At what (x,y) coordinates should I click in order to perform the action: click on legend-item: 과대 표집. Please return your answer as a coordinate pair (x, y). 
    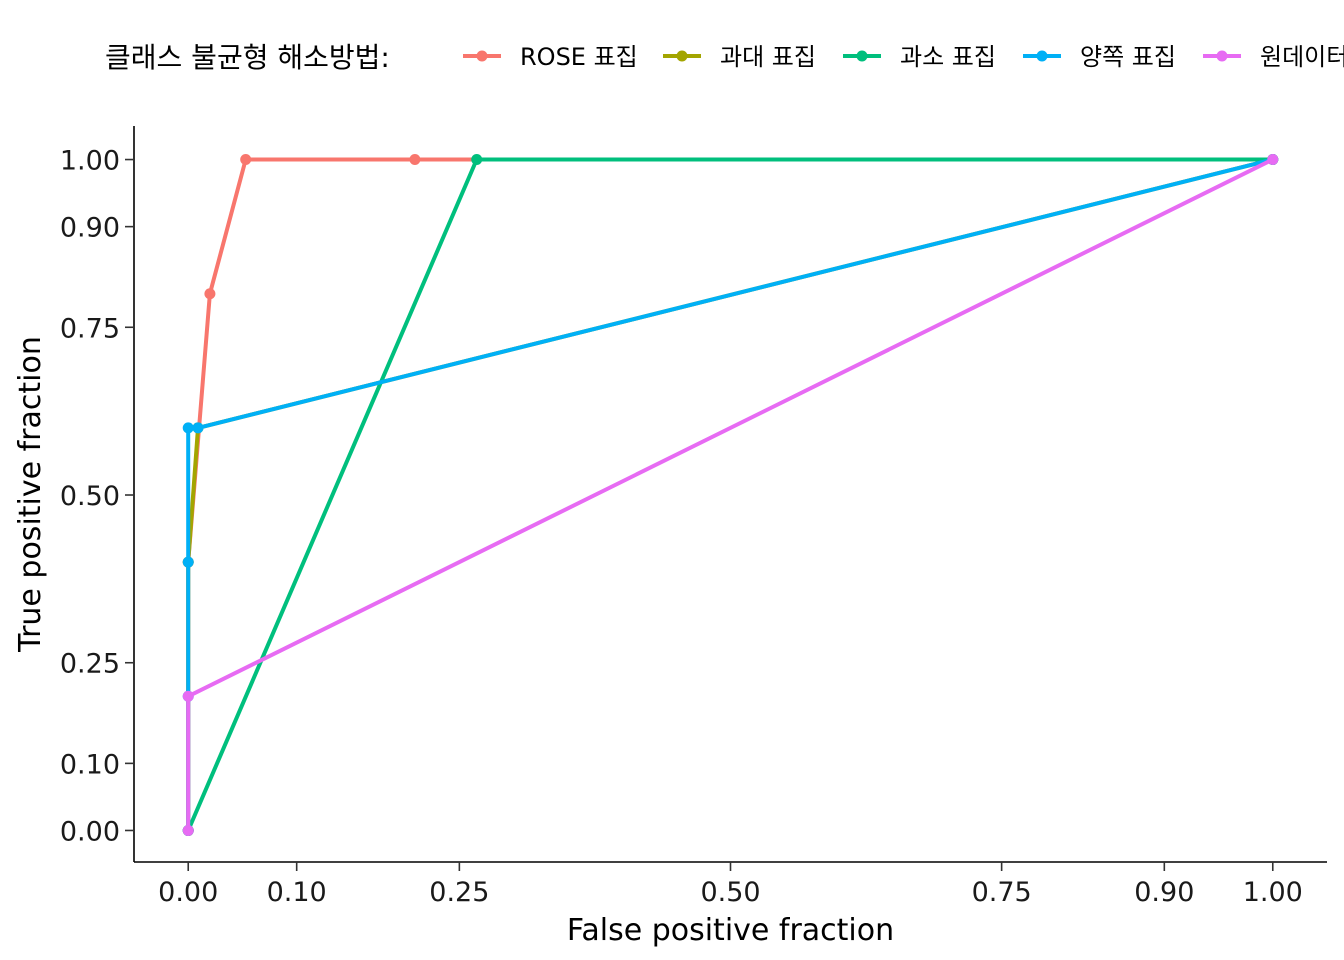
    Looking at the image, I should click on (739, 57).